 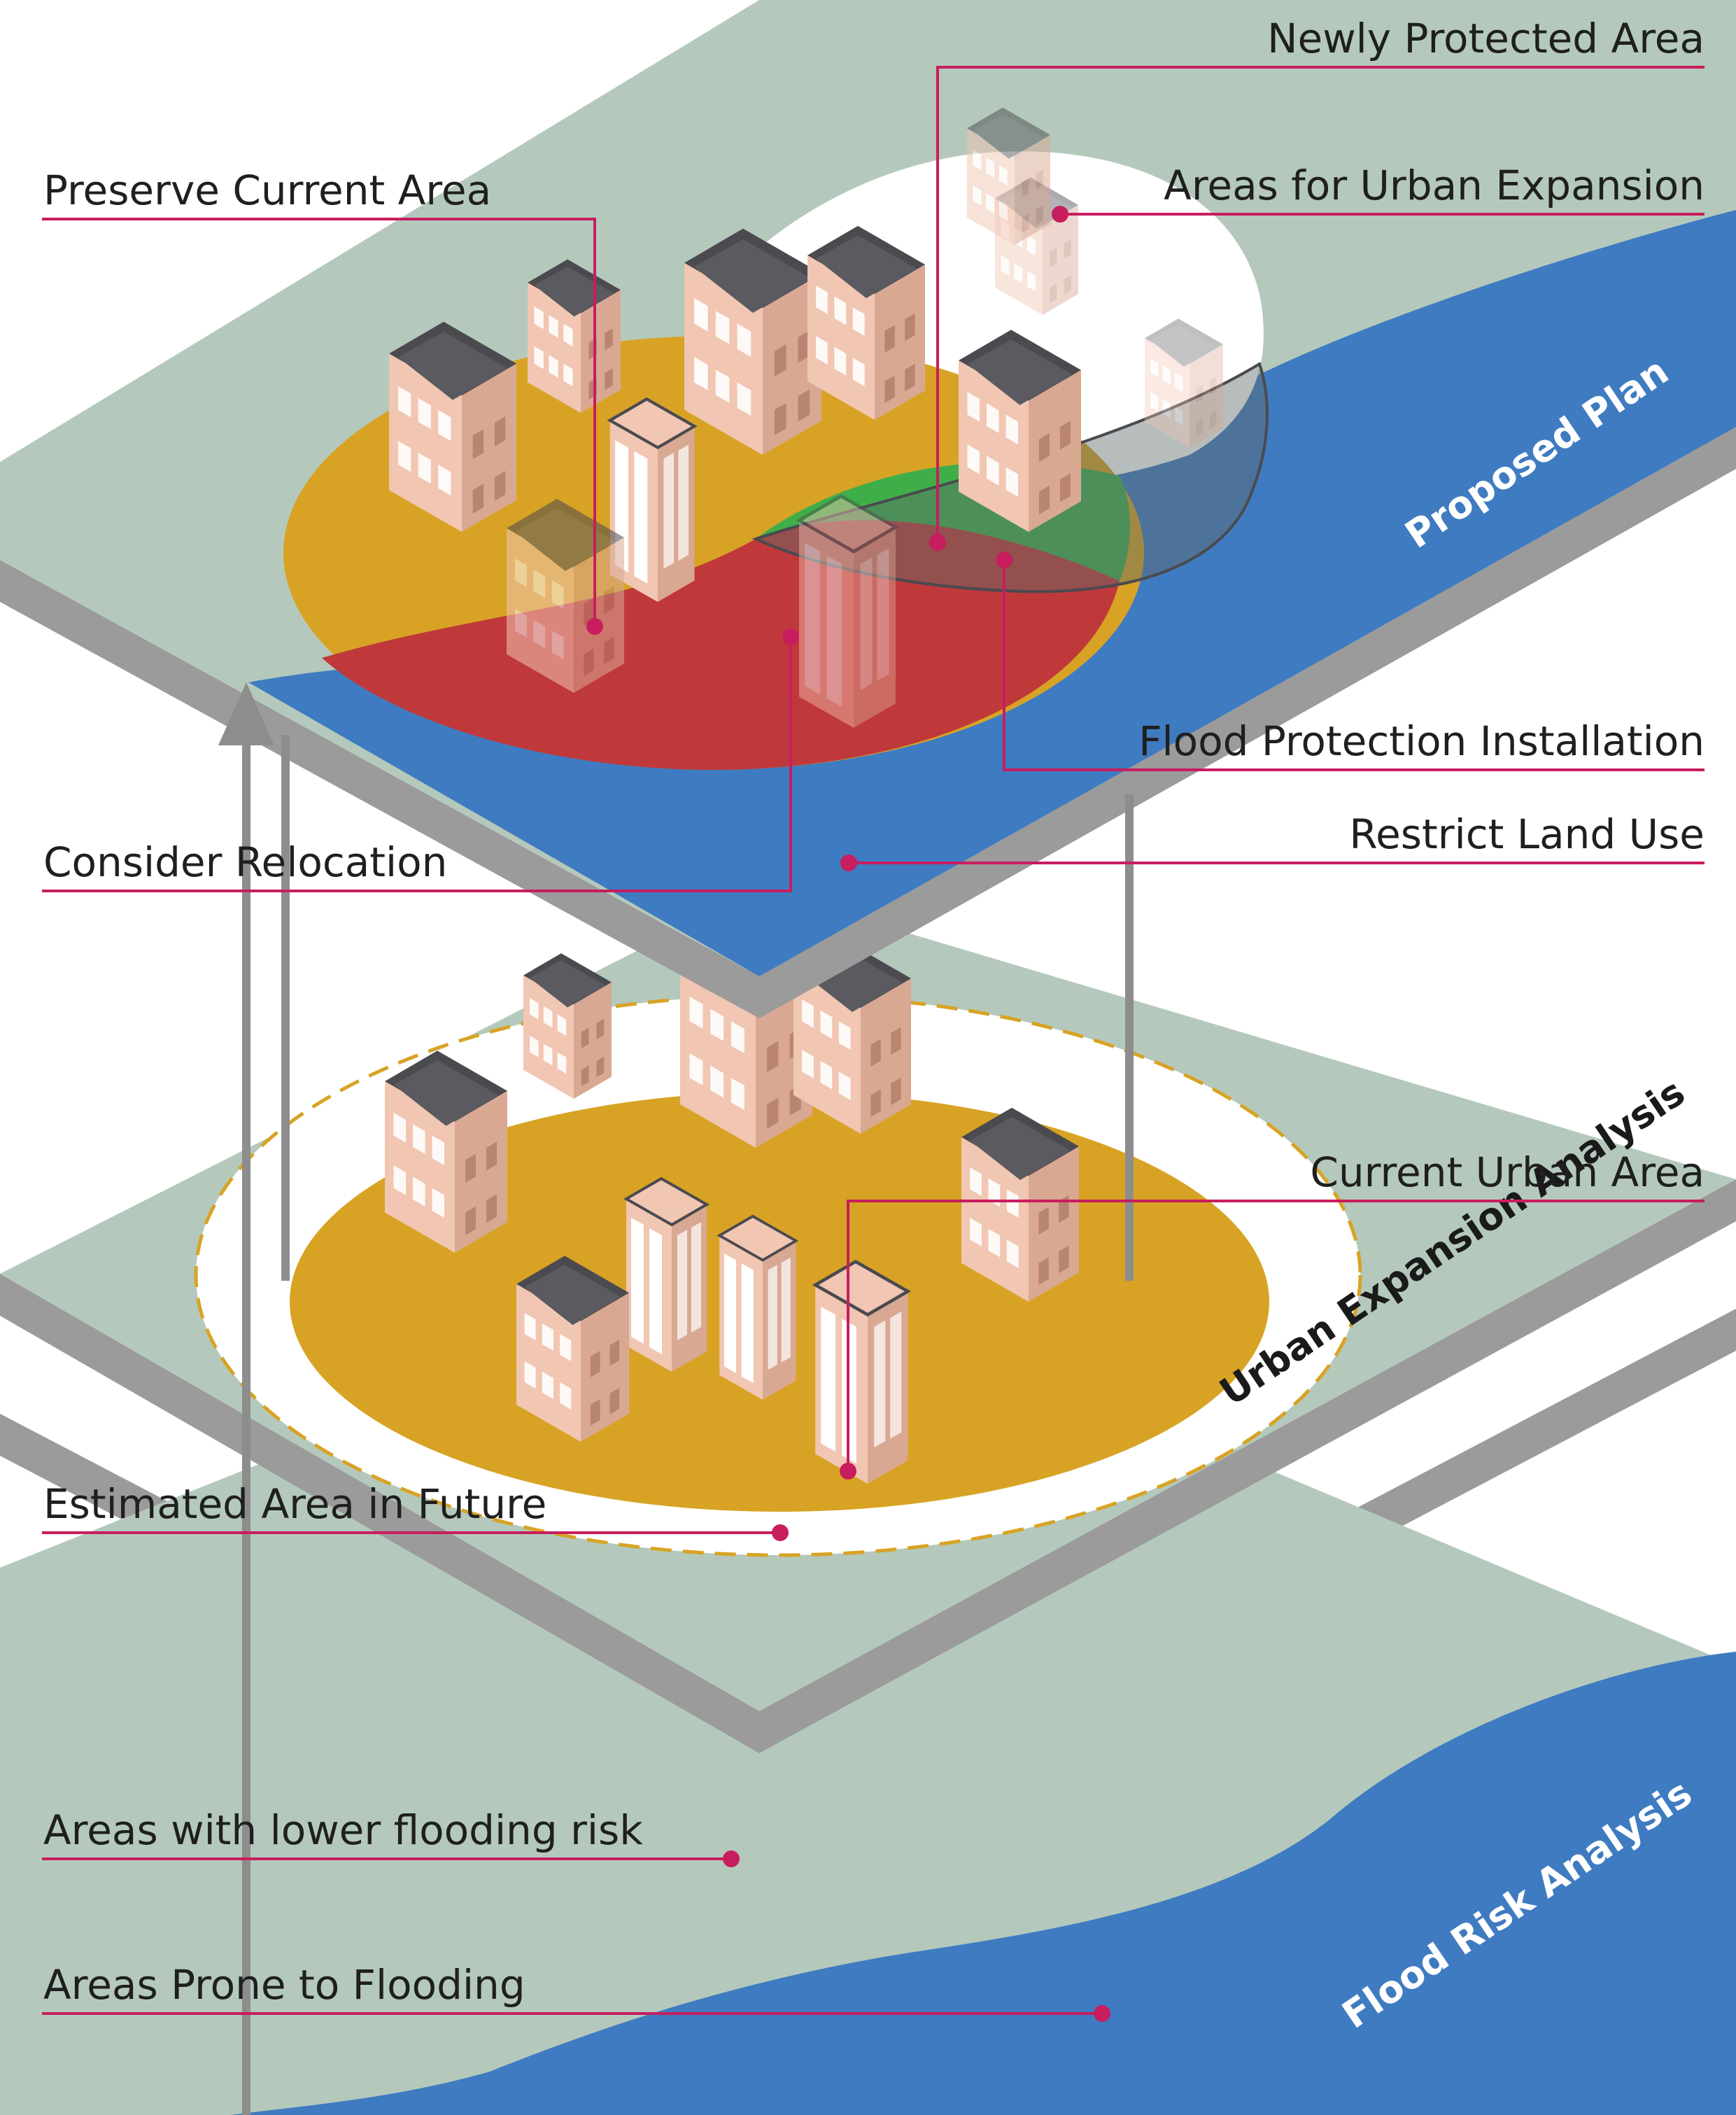 I want to click on label-newly-protected: Newly Protected Area, so click(x=1486, y=38).